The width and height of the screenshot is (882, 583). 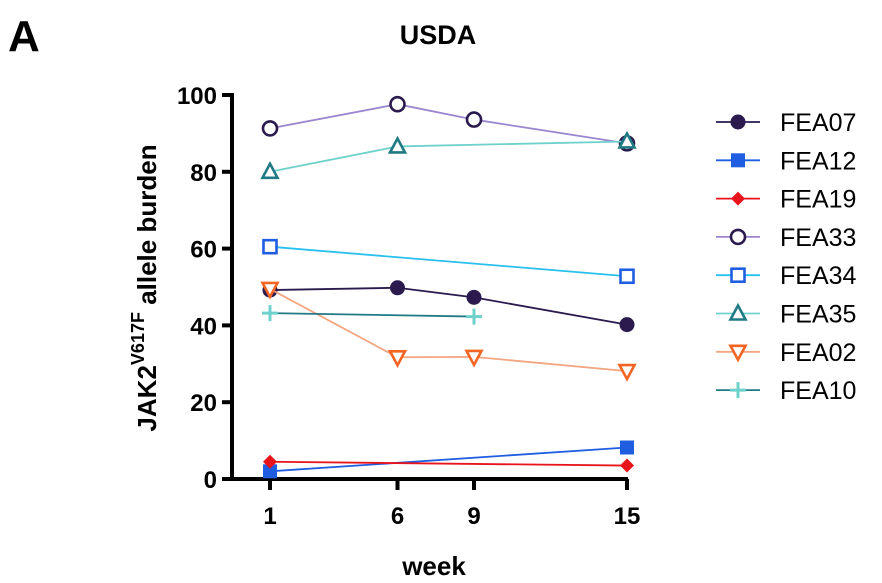 What do you see at coordinates (818, 238) in the screenshot?
I see `legend-label-fea33: FEA33` at bounding box center [818, 238].